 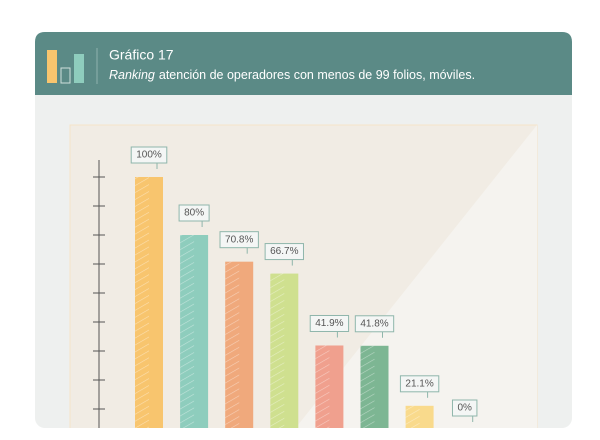 I want to click on value-label: 41.8%, so click(x=374, y=323).